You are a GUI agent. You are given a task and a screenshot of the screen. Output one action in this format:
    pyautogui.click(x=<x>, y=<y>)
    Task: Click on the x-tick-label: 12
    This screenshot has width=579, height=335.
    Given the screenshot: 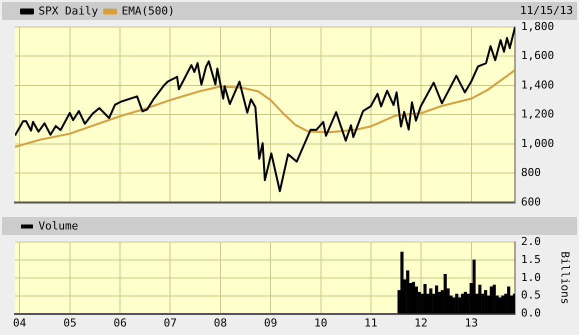 What is the action you would take?
    pyautogui.click(x=421, y=323)
    